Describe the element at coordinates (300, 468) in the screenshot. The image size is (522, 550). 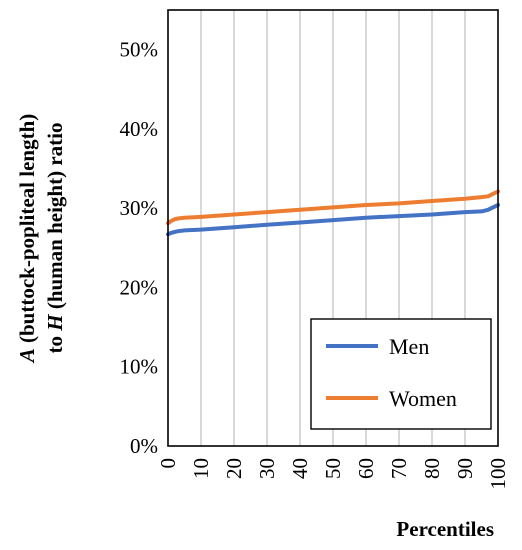
I see `x-tick-label: 40` at that location.